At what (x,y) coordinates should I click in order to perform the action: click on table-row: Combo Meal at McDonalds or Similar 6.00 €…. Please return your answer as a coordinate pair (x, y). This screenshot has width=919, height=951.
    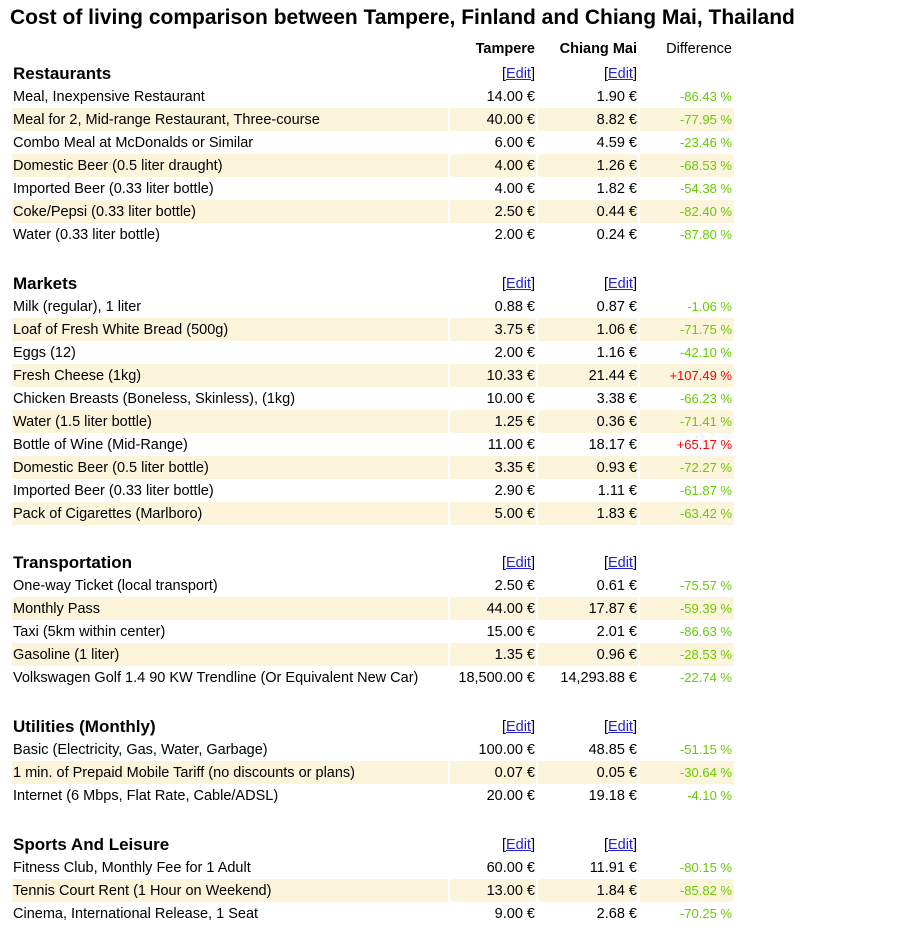
    Looking at the image, I should click on (373, 142).